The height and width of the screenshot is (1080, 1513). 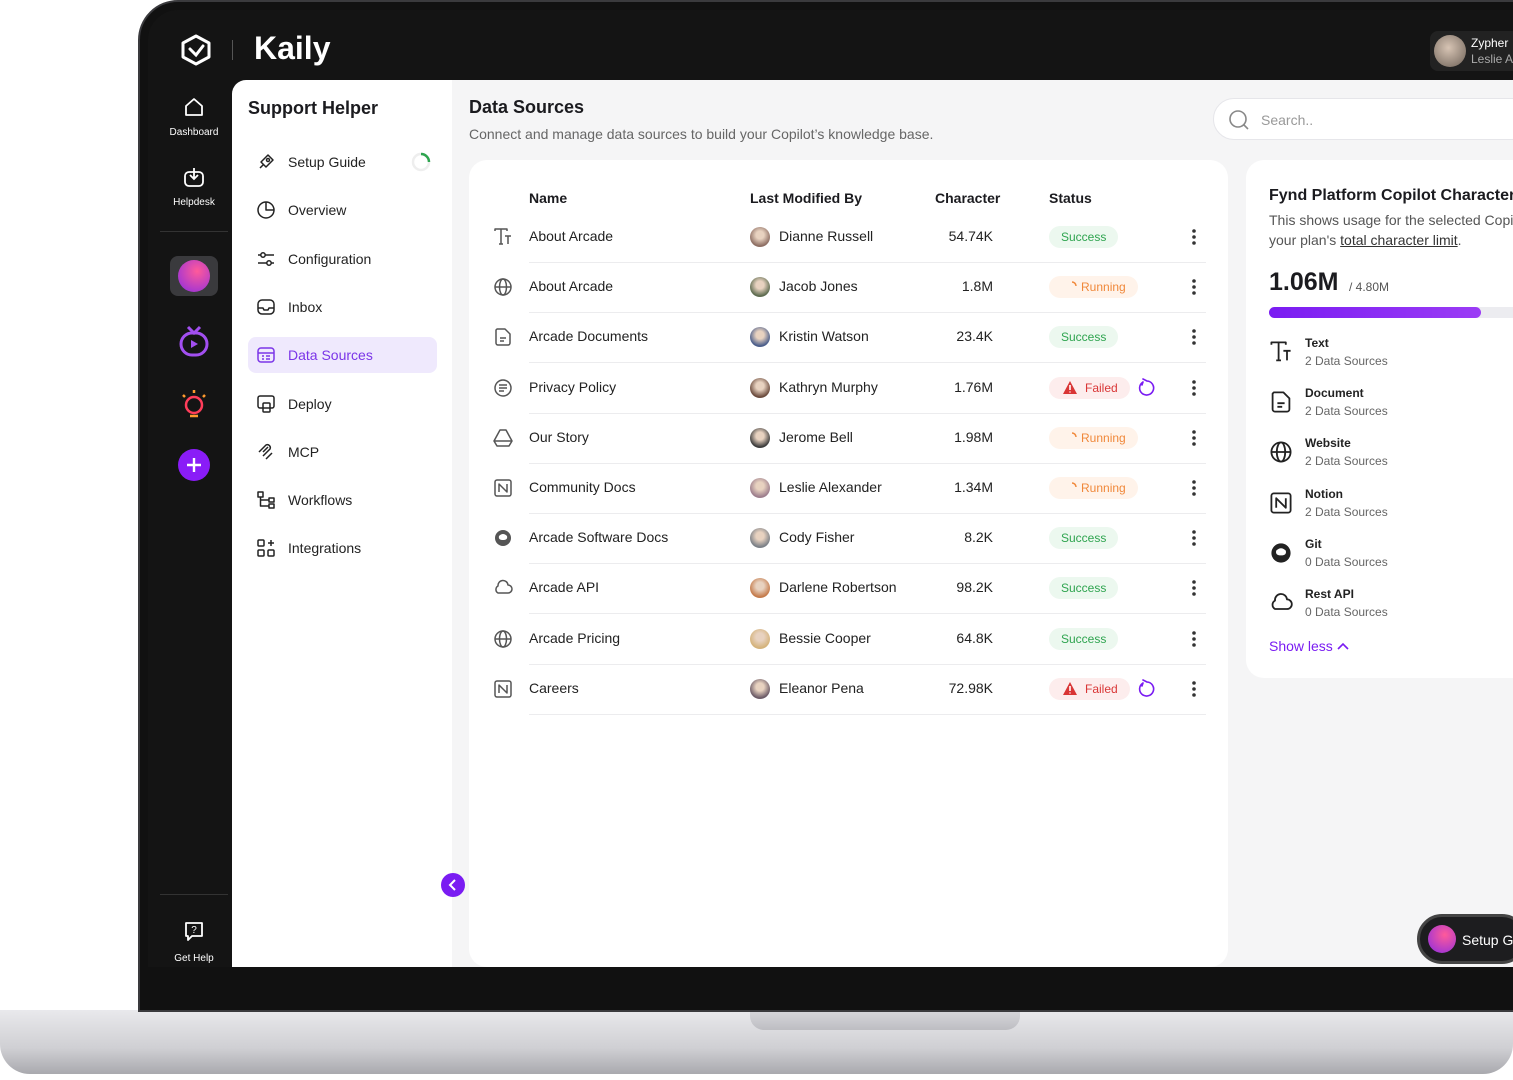 What do you see at coordinates (825, 637) in the screenshot?
I see `cell-person: Bessie Cooper` at bounding box center [825, 637].